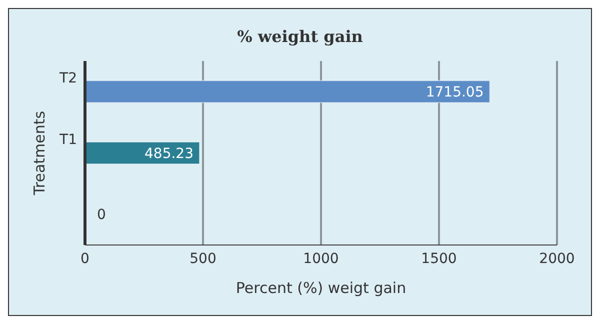  What do you see at coordinates (85, 258) in the screenshot?
I see `x-tick-label: 0` at bounding box center [85, 258].